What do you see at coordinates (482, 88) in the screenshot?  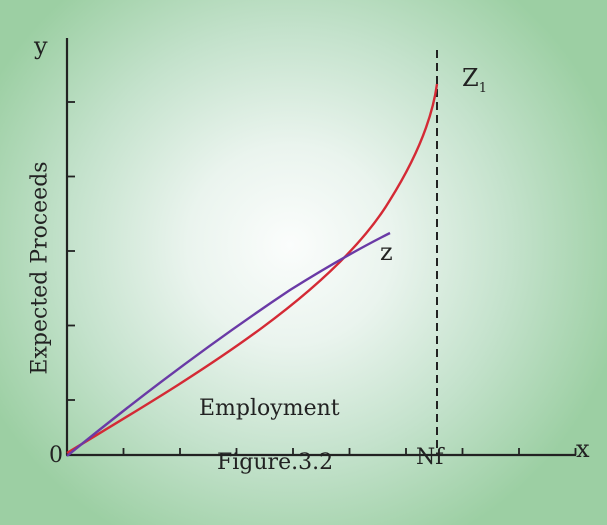 I see `curve-z1-label-sub: 1` at bounding box center [482, 88].